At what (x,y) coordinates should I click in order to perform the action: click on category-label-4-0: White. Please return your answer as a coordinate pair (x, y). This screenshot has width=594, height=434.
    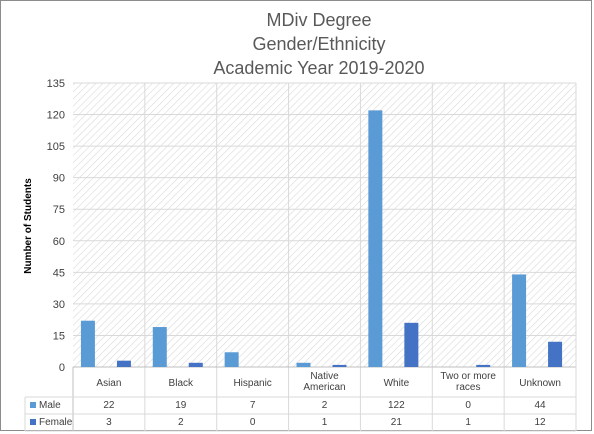
    Looking at the image, I should click on (397, 383).